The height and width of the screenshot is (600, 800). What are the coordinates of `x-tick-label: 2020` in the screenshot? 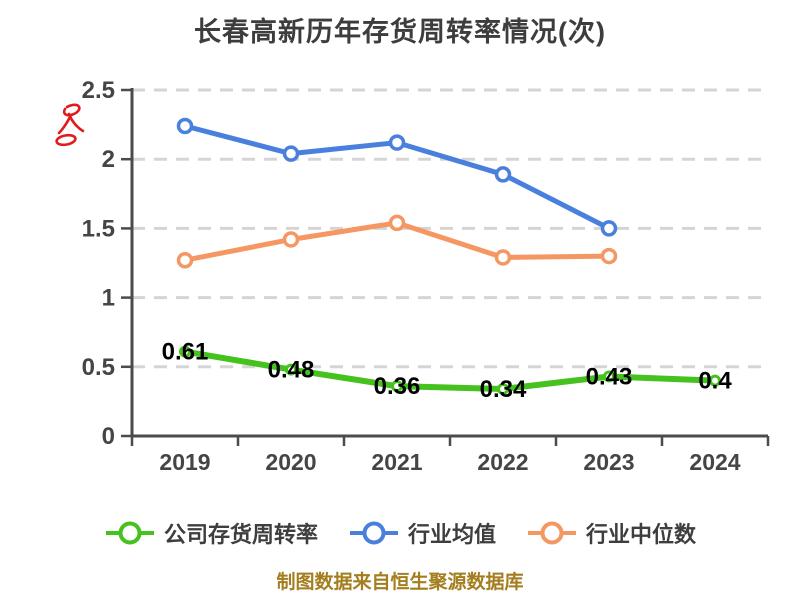 It's located at (290, 462).